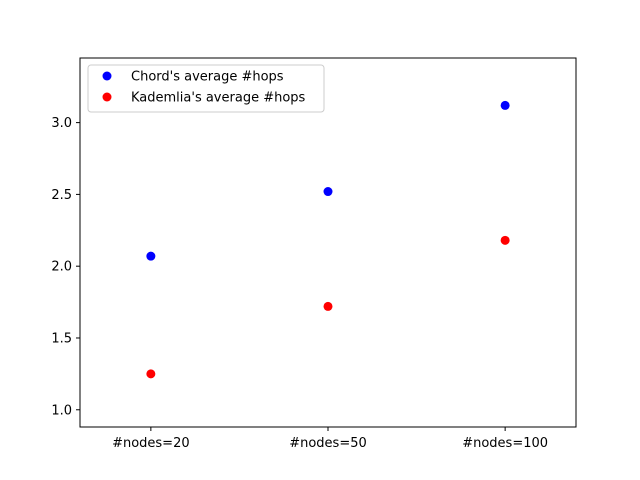 This screenshot has width=640, height=480. Describe the element at coordinates (61, 267) in the screenshot. I see `y-tick-label: 2.0` at that location.